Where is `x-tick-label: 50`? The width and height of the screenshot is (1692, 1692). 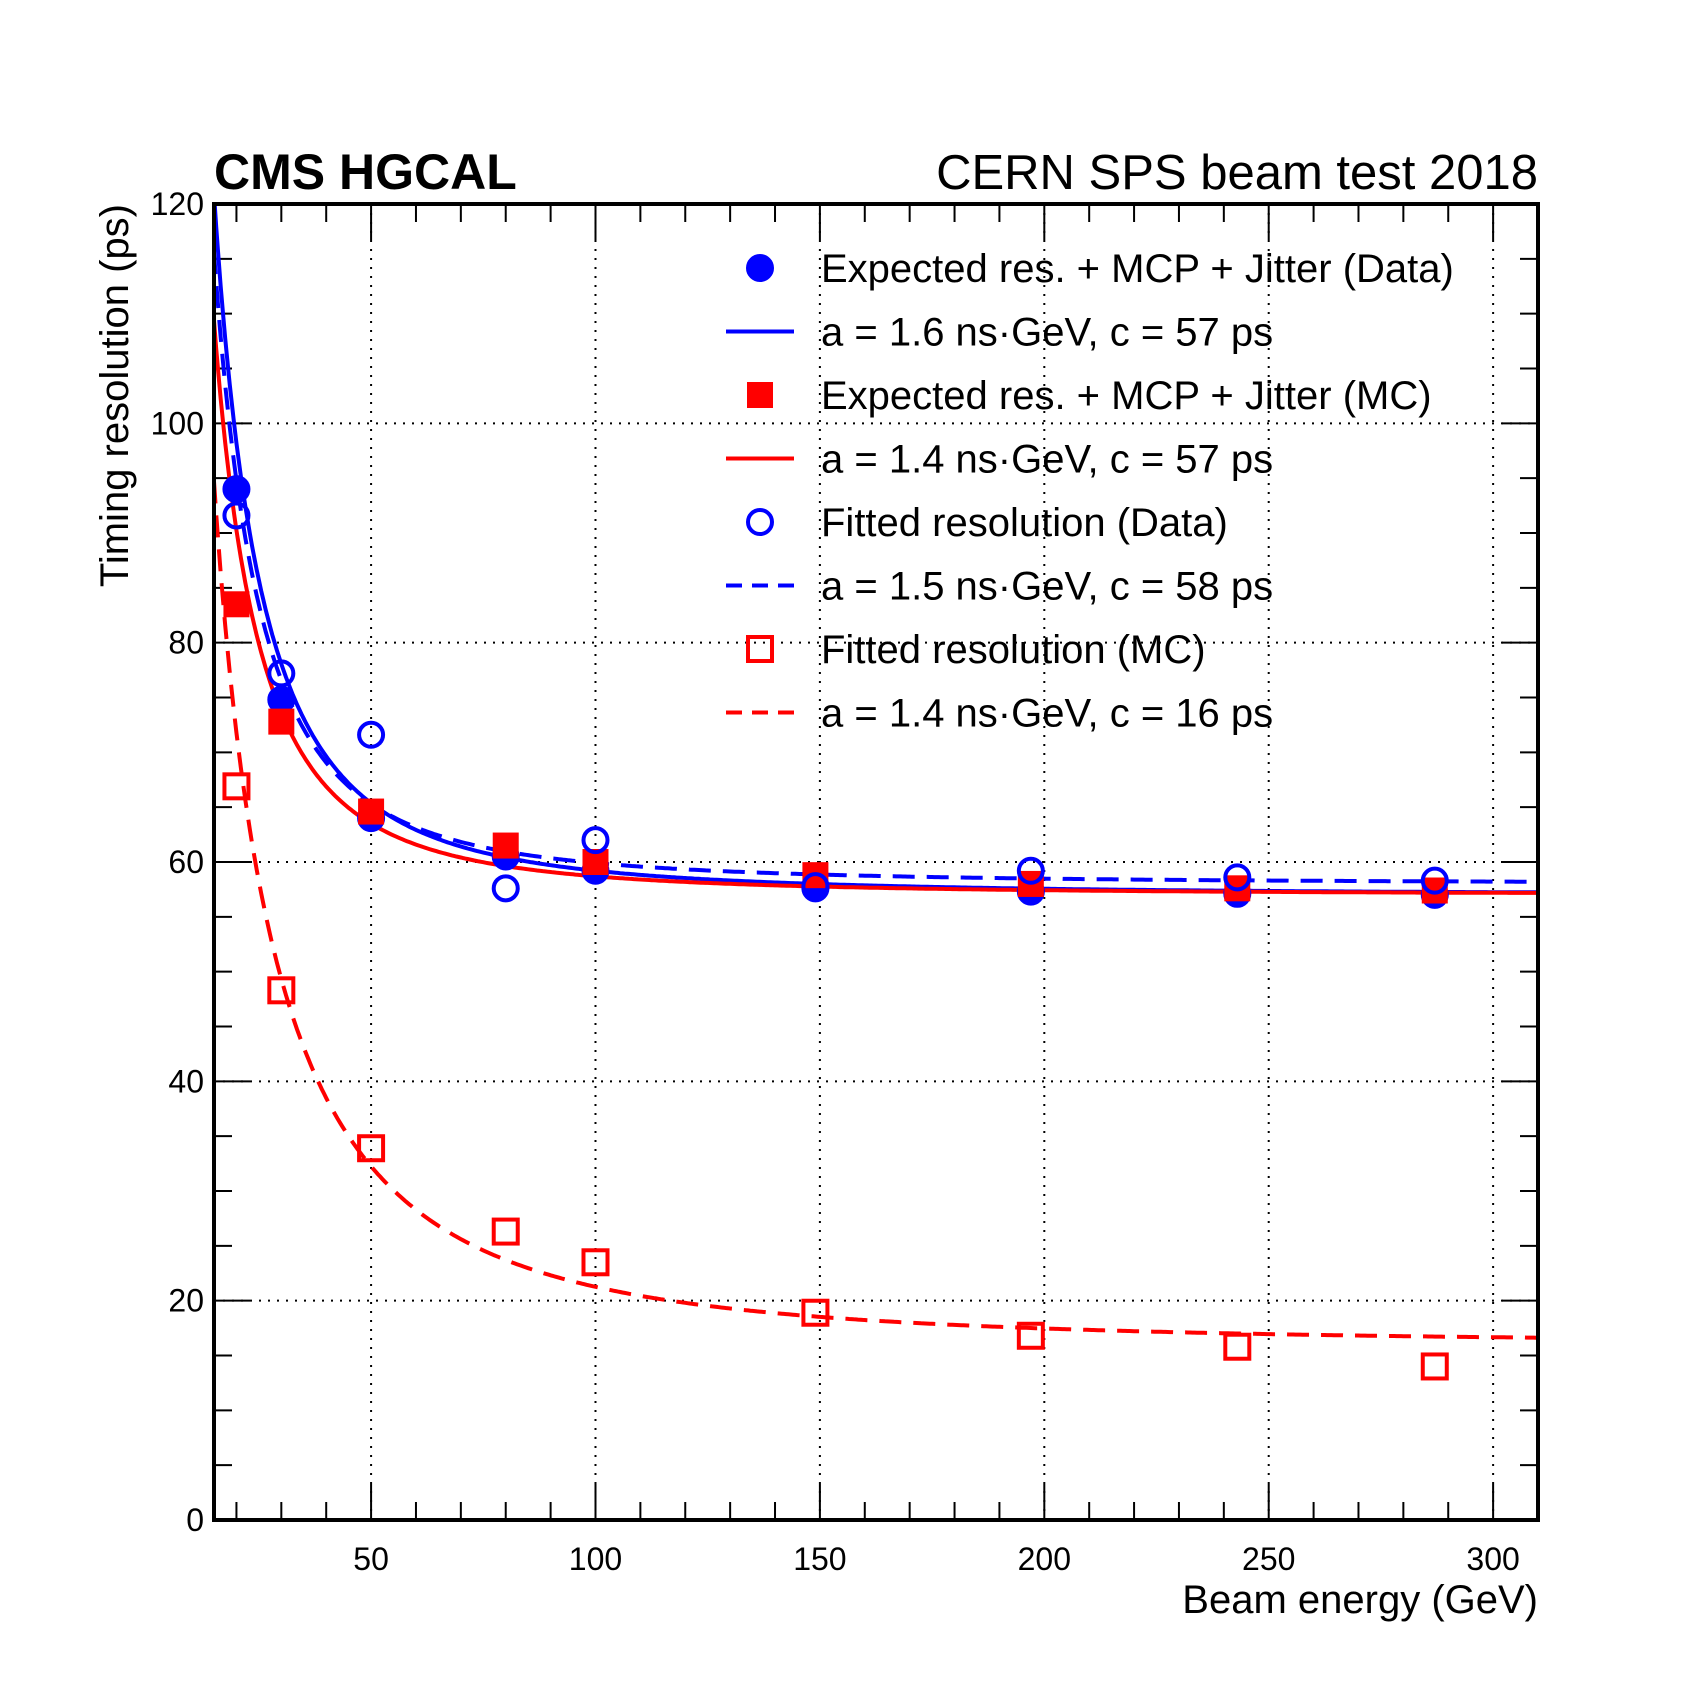
x-tick-label: 50 is located at coordinates (371, 1559).